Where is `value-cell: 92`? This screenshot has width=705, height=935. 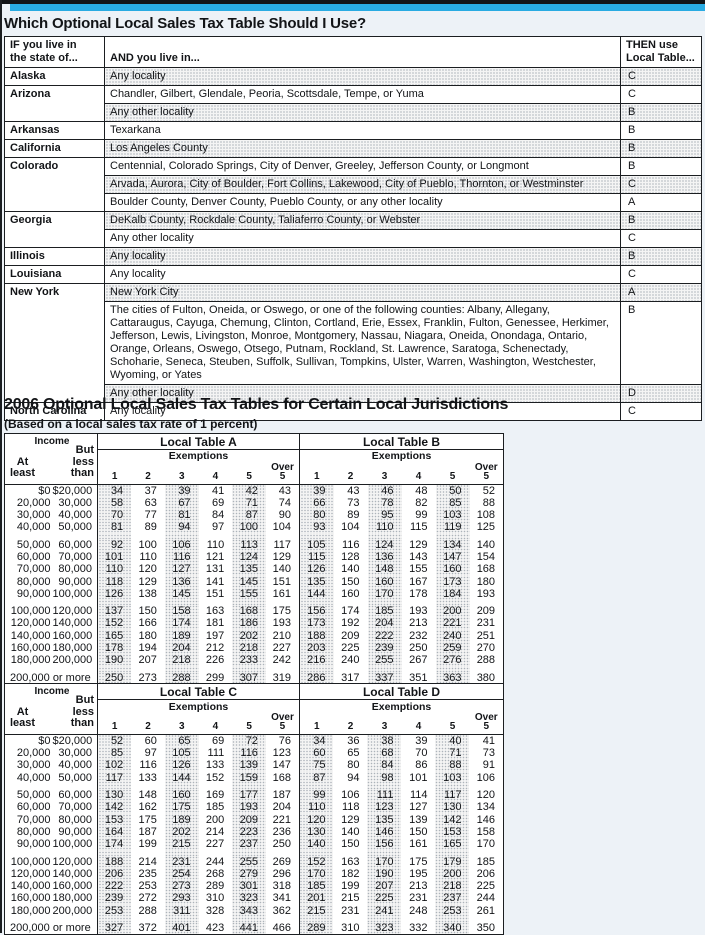
value-cell: 92 is located at coordinates (114, 544).